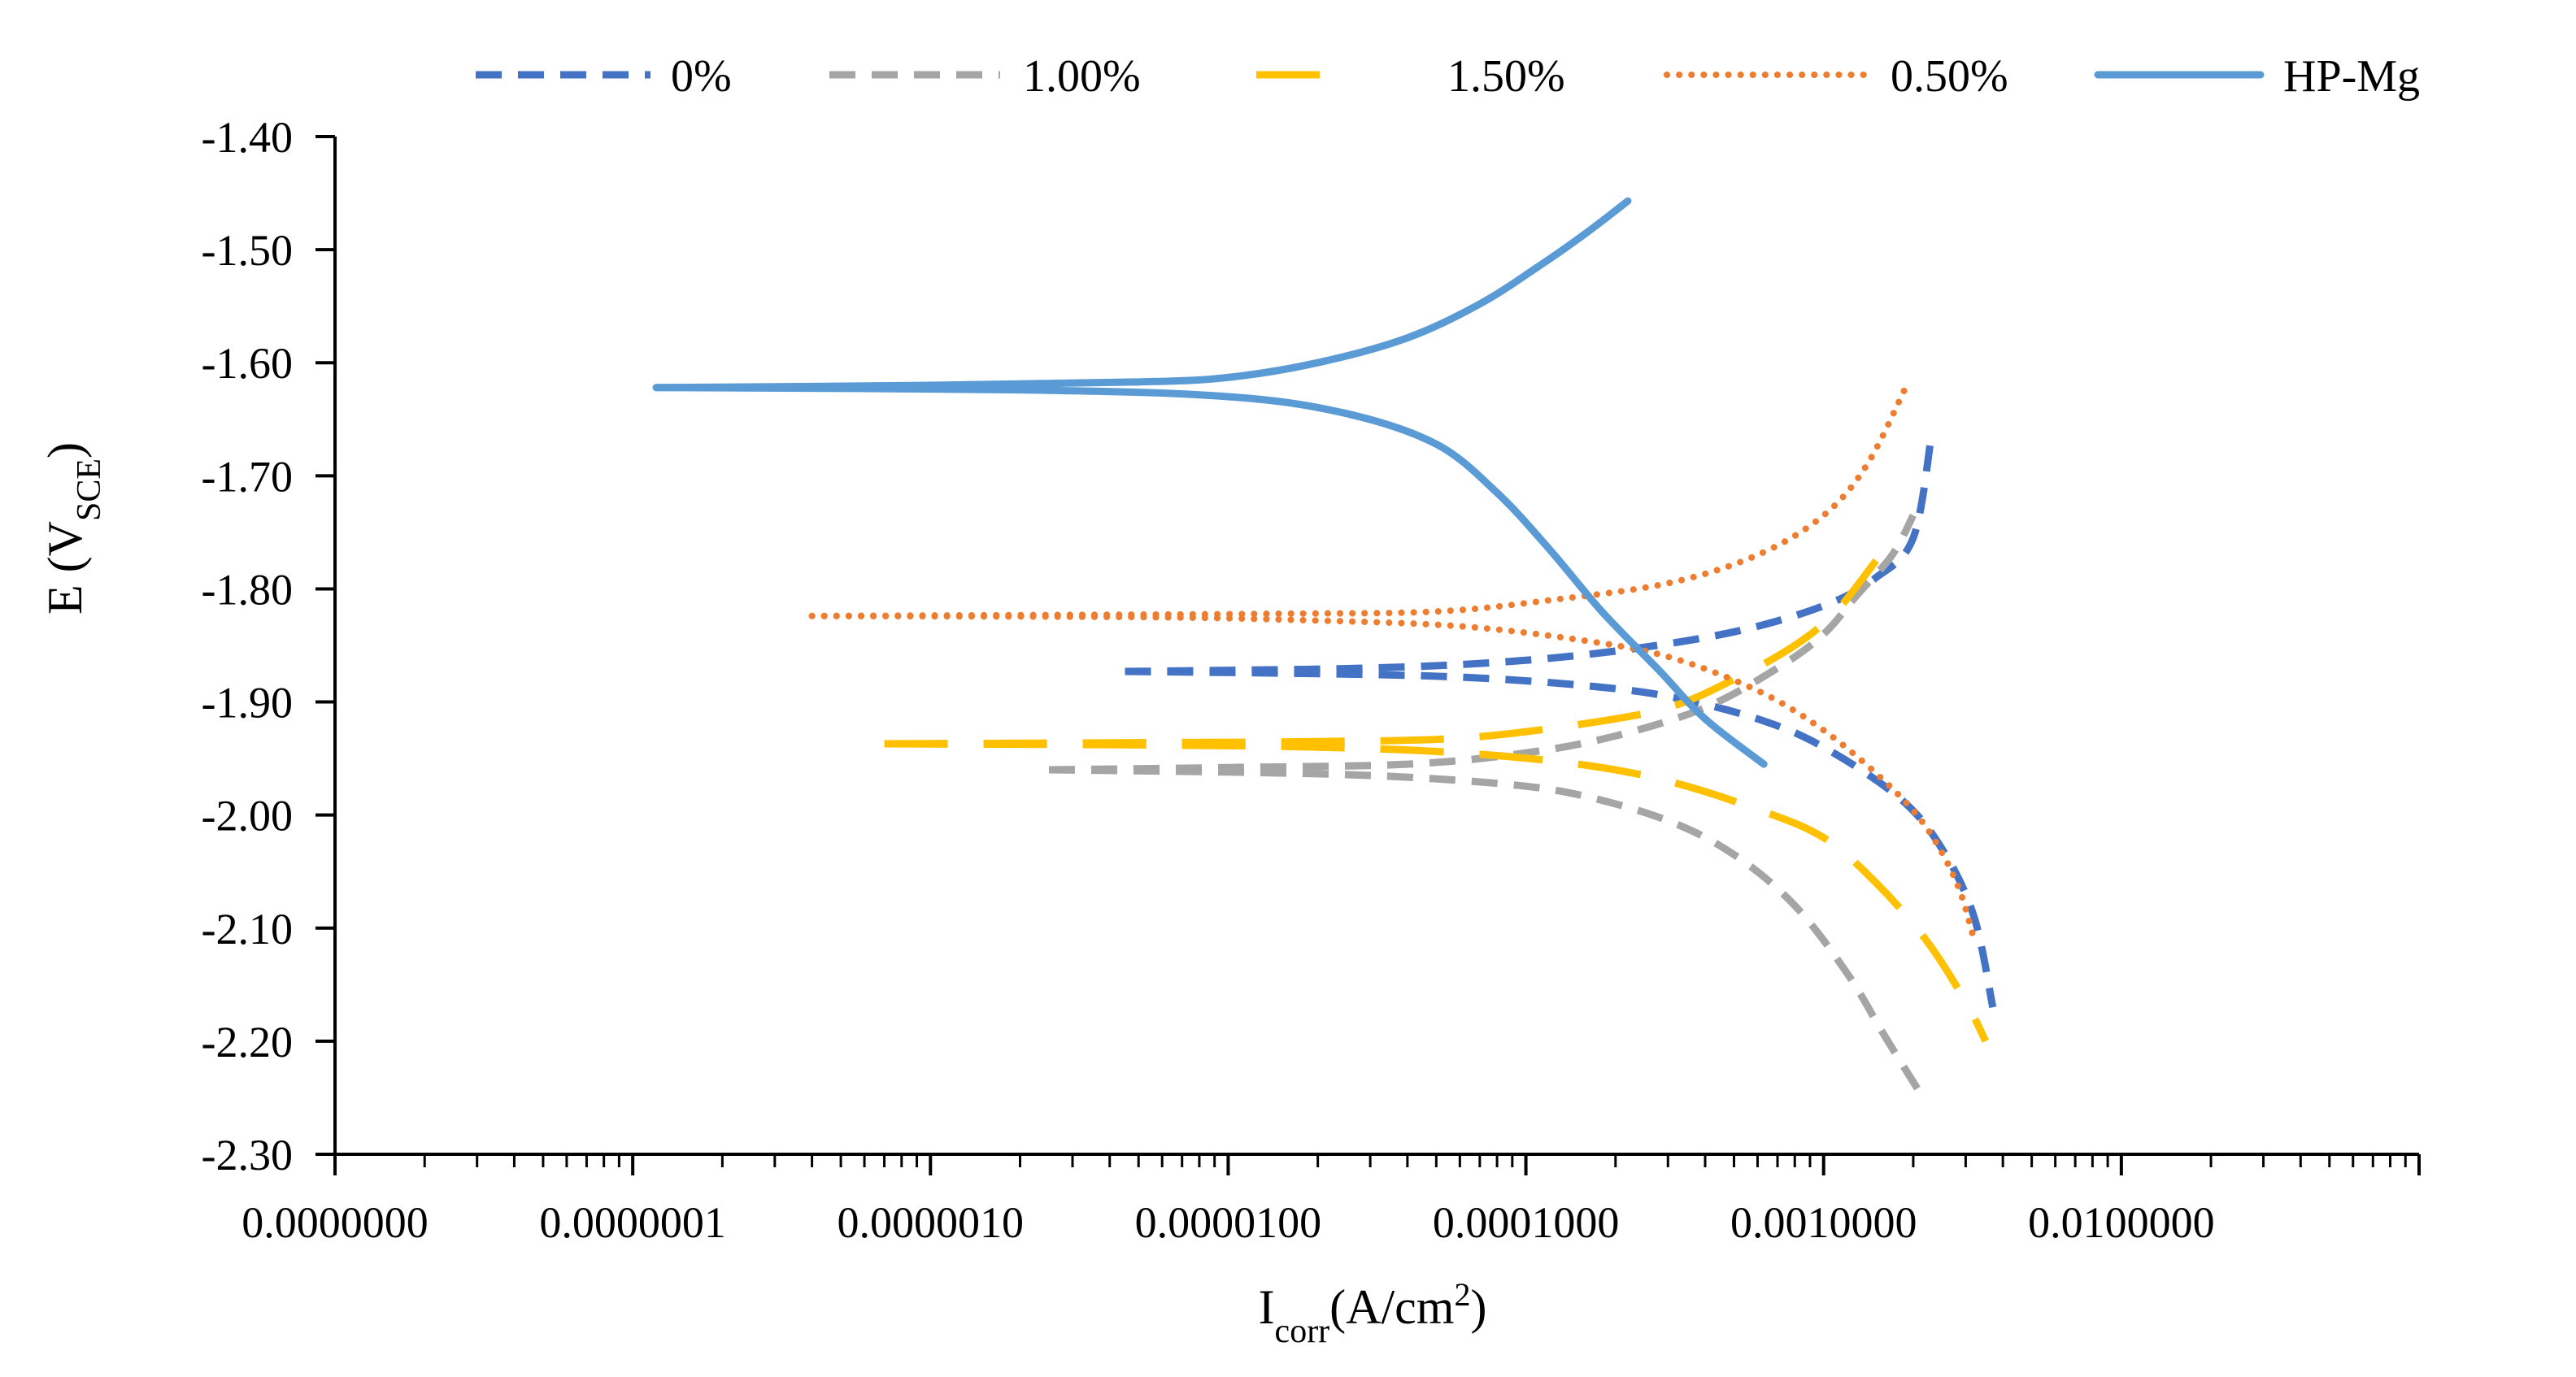 This screenshot has height=1377, width=2576. What do you see at coordinates (247, 703) in the screenshot?
I see `y-tick-label: -1.90` at bounding box center [247, 703].